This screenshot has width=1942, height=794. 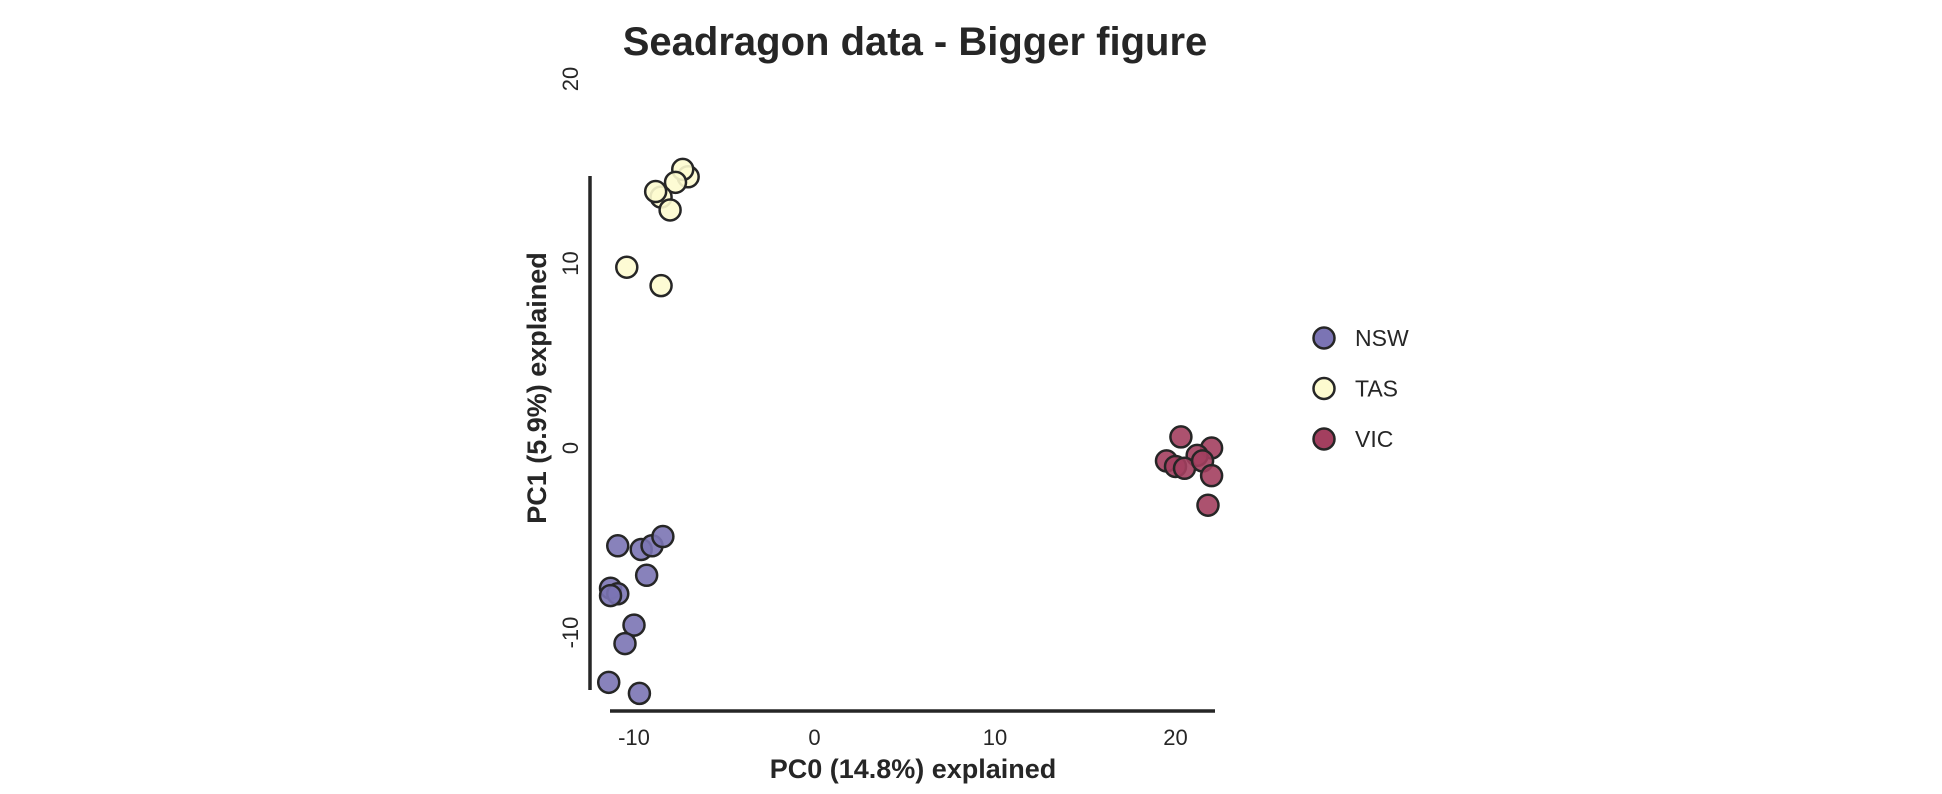 I want to click on y-tick-label: 20, so click(x=570, y=79).